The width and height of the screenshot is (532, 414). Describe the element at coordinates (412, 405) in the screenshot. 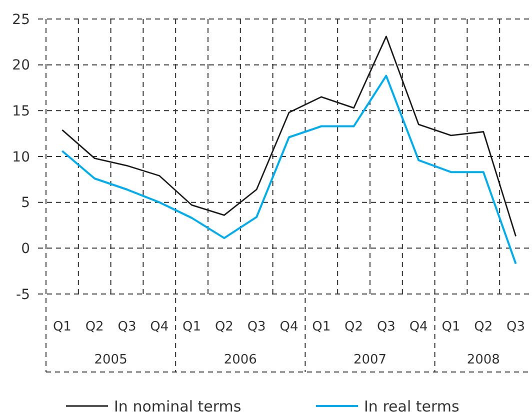

I see `legend-label: In real terms` at that location.